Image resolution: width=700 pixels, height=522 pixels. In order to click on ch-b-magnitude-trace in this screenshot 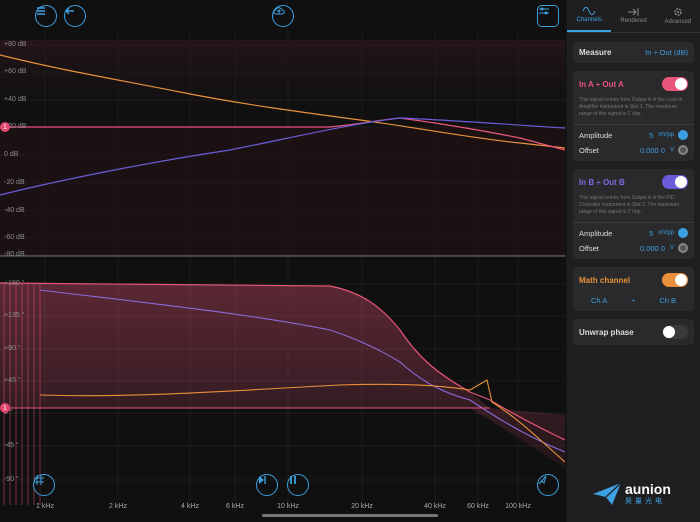, I will do `click(282, 156)`.